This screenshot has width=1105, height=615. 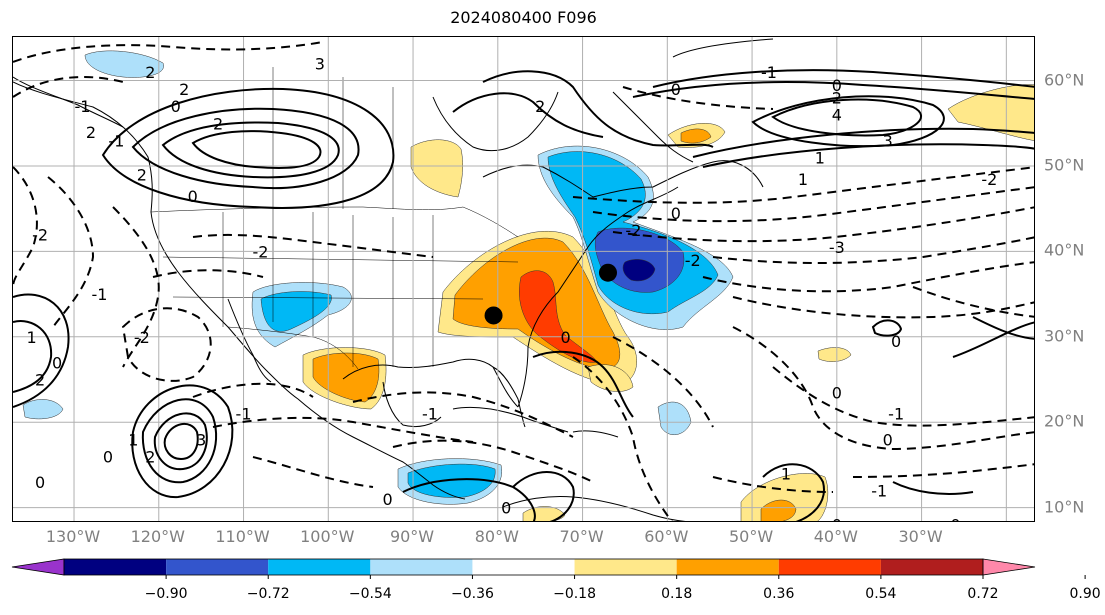 What do you see at coordinates (674, 418) in the screenshot?
I see `shade-light-blue-subtropics` at bounding box center [674, 418].